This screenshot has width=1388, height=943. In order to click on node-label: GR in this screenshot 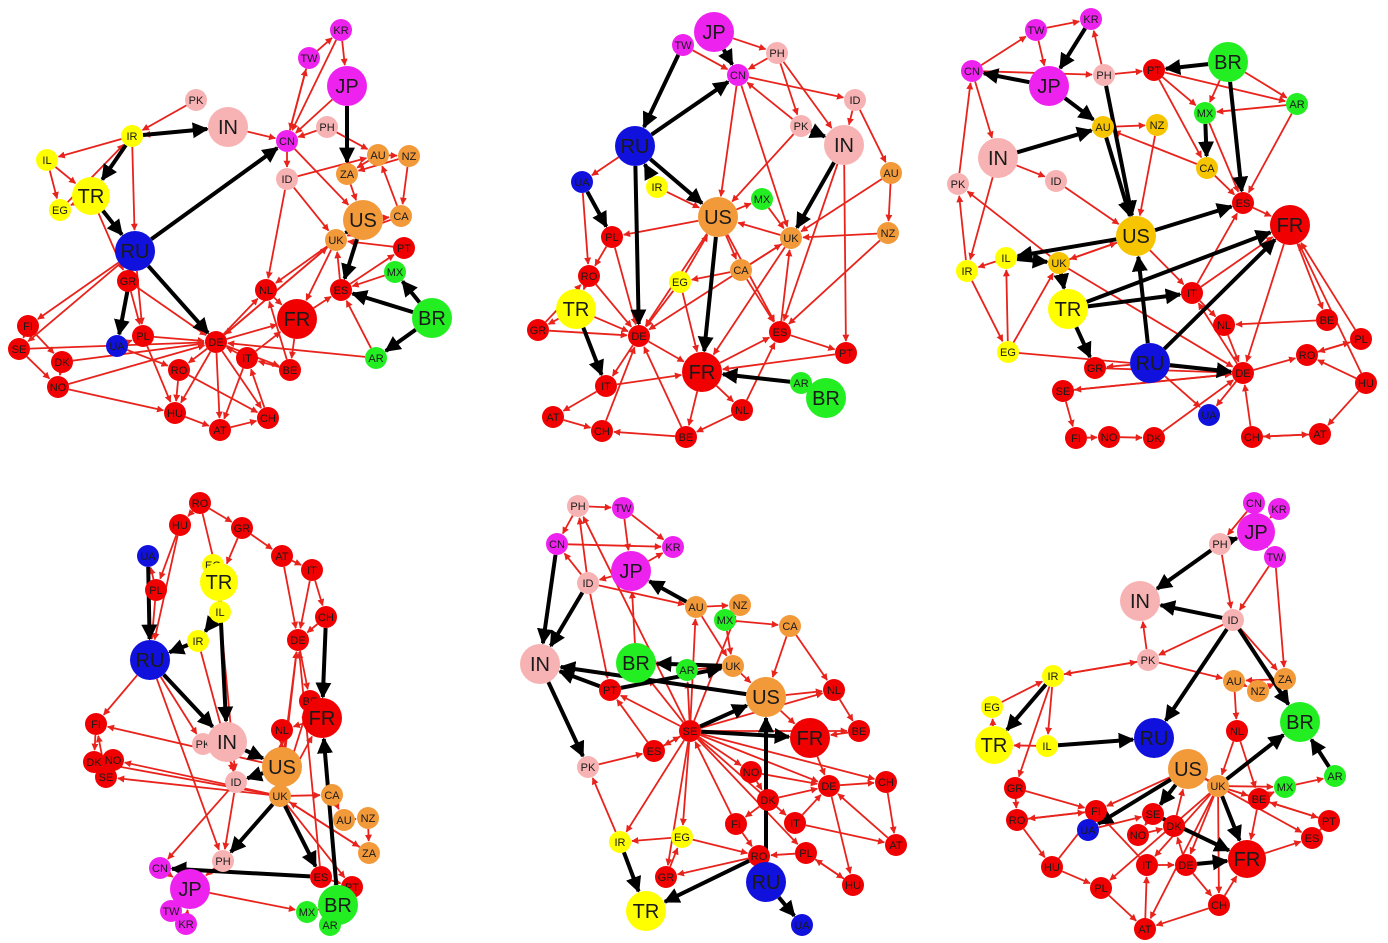, I will do `click(666, 878)`.